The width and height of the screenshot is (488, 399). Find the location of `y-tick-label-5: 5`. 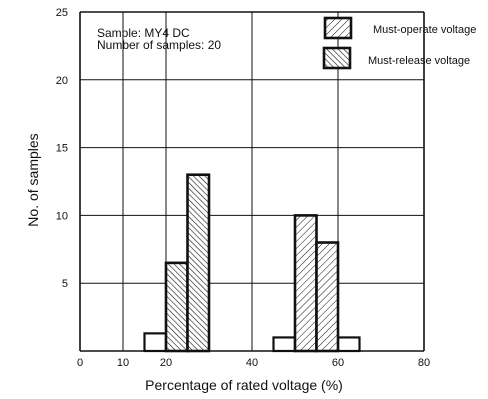

y-tick-label-5: 5 is located at coordinates (65, 284).